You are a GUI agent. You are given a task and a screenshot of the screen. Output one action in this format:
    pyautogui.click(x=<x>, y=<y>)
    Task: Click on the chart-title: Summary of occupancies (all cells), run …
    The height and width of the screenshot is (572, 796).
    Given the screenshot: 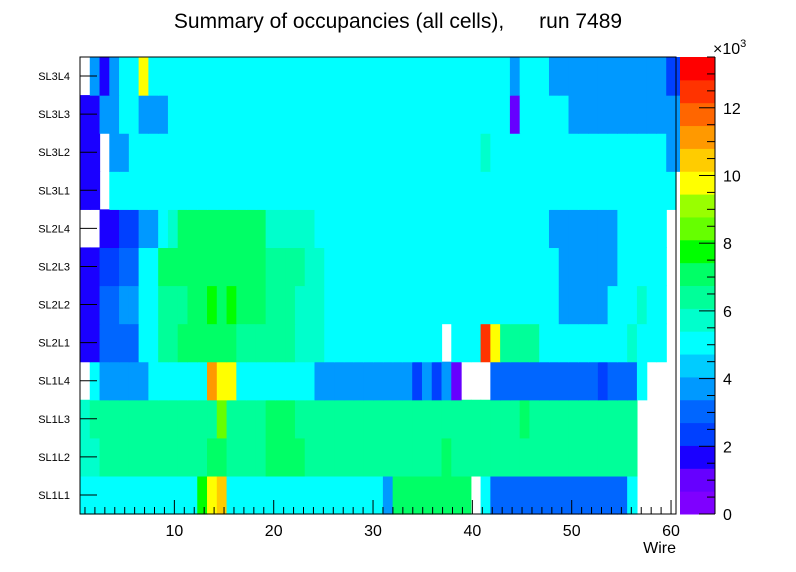 What is the action you would take?
    pyautogui.click(x=398, y=21)
    